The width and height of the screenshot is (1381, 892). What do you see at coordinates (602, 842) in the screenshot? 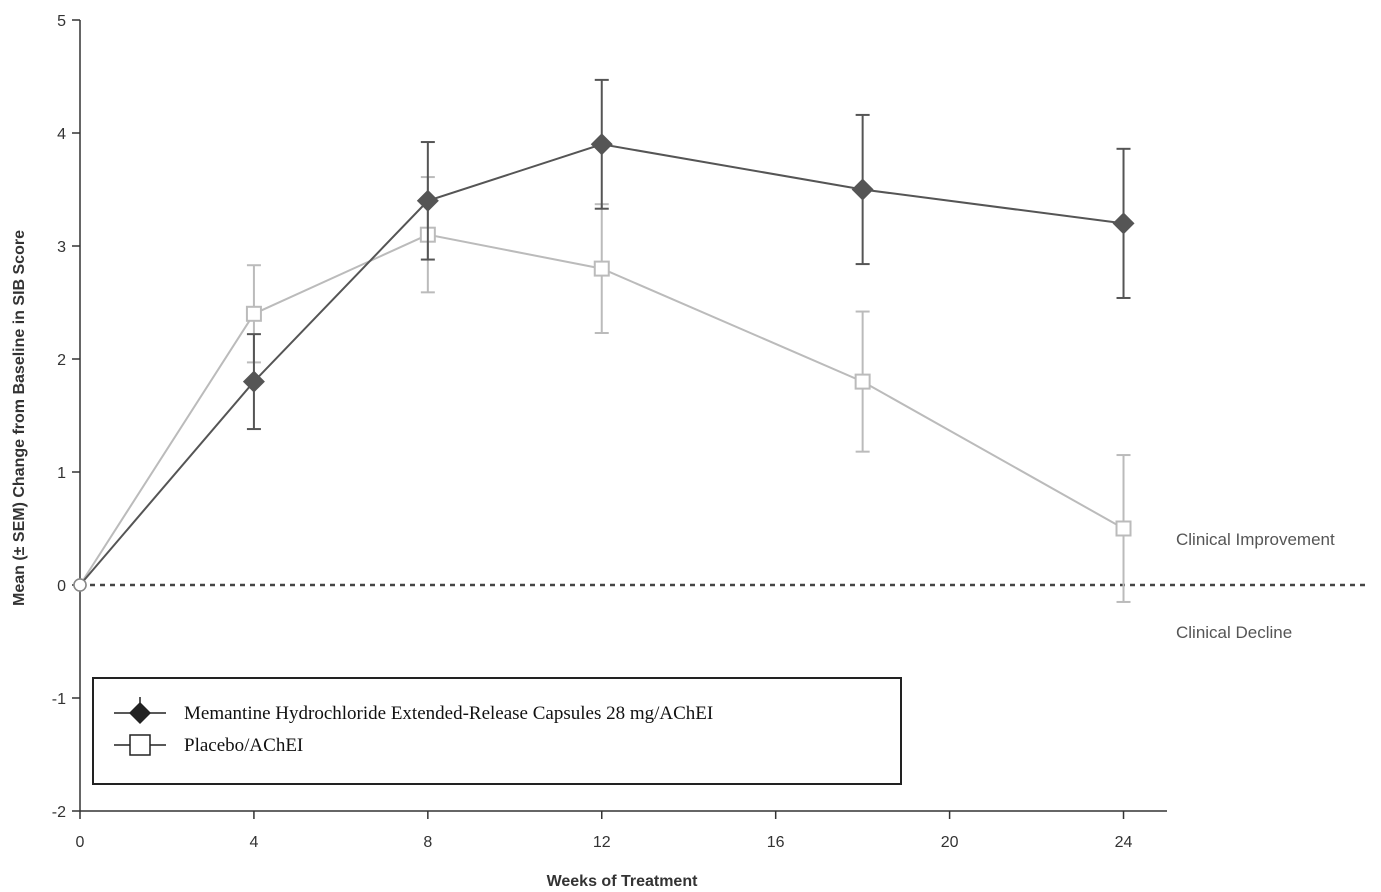
I see `x-tick-label: 12` at bounding box center [602, 842].